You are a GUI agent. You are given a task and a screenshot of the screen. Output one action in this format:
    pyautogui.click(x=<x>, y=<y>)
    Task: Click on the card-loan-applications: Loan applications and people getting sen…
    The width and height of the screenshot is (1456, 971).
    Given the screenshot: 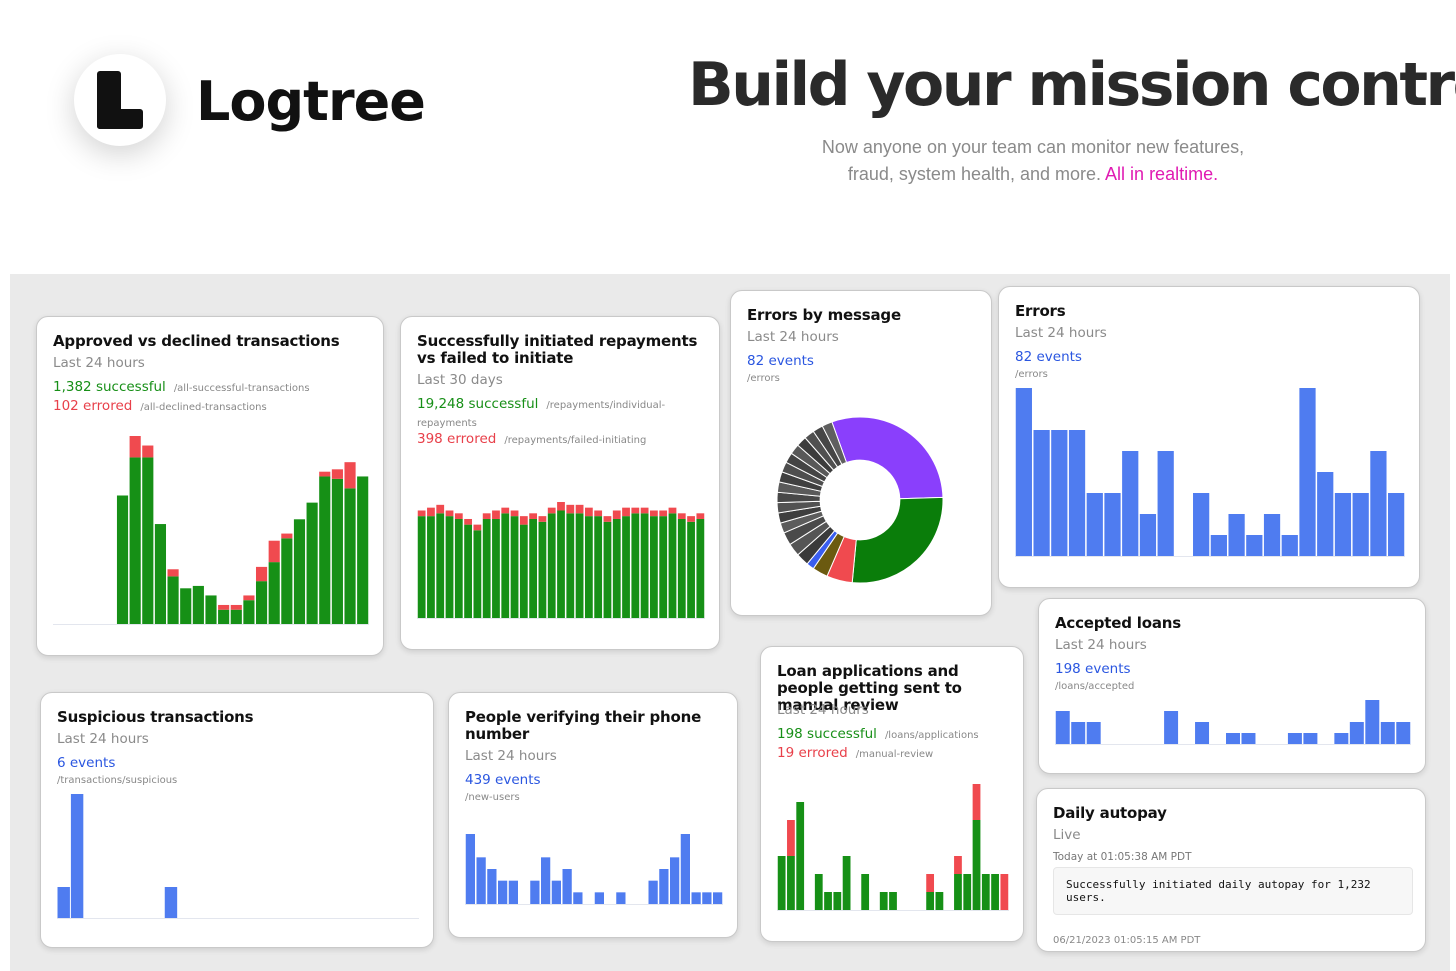 What is the action you would take?
    pyautogui.click(x=892, y=794)
    